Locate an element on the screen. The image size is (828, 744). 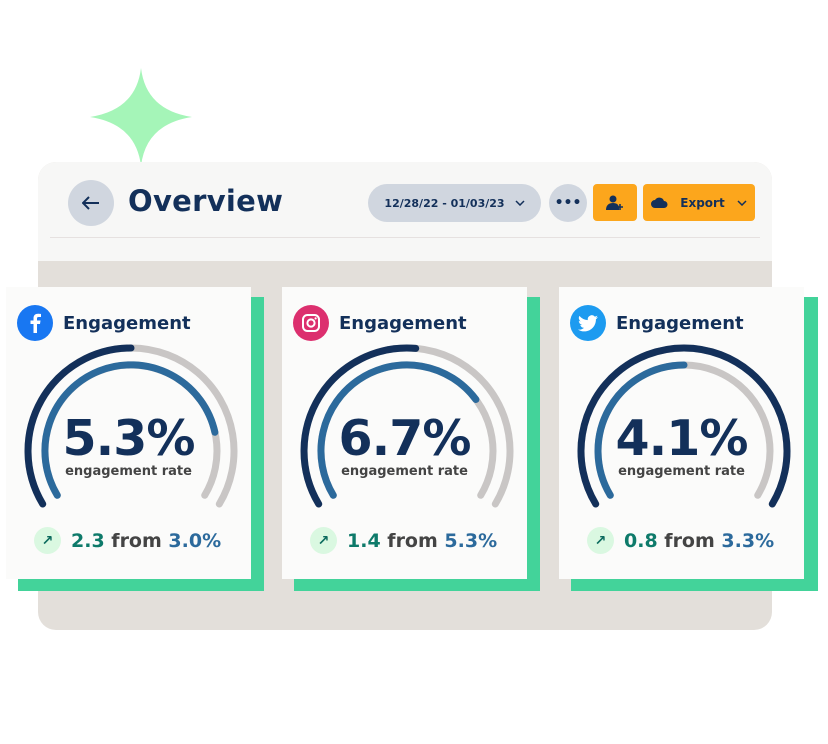
change-row: ↗ 2.3 from 3.0% is located at coordinates (127, 540).